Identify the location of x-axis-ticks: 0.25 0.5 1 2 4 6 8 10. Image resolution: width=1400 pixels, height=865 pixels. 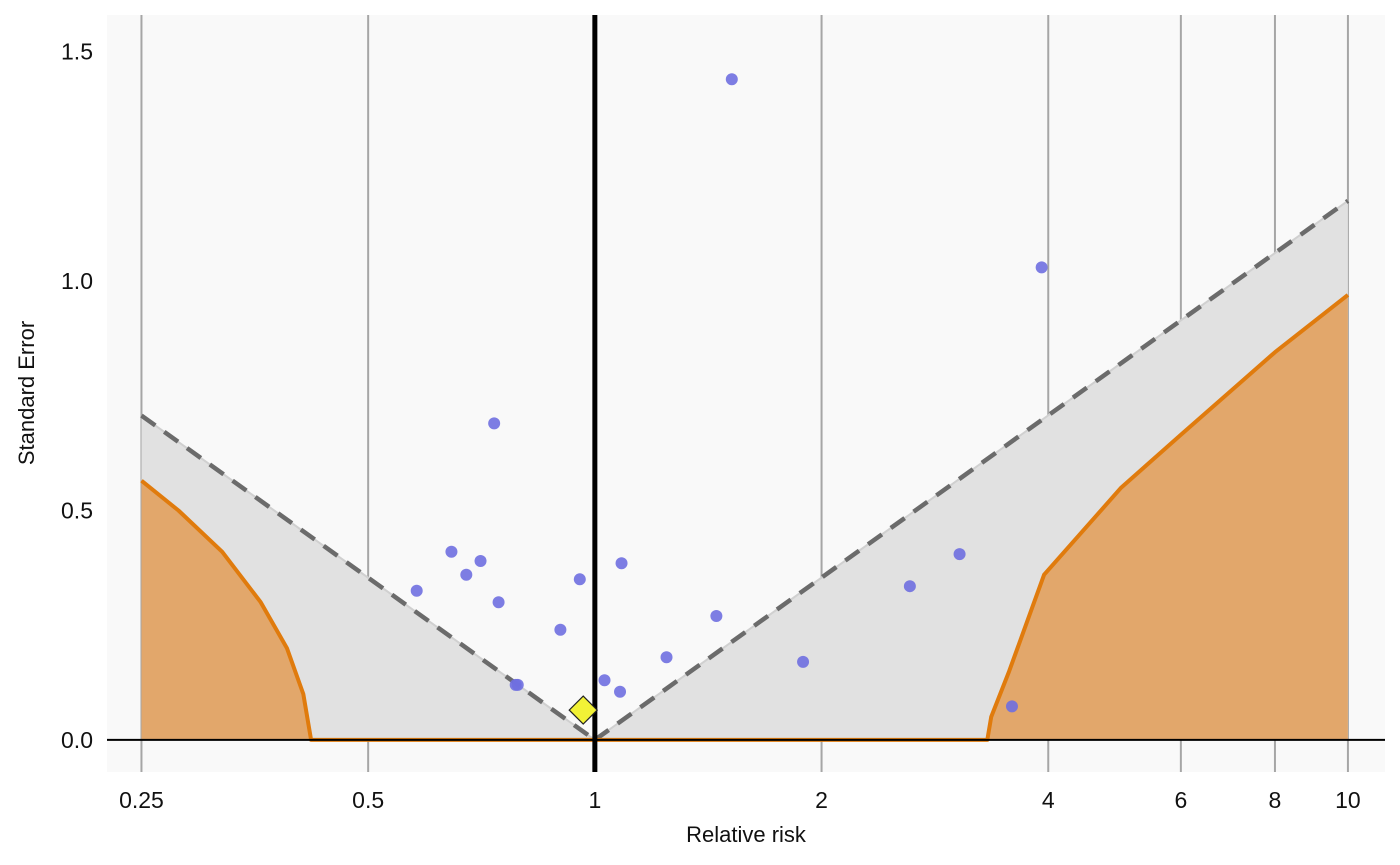
(740, 800).